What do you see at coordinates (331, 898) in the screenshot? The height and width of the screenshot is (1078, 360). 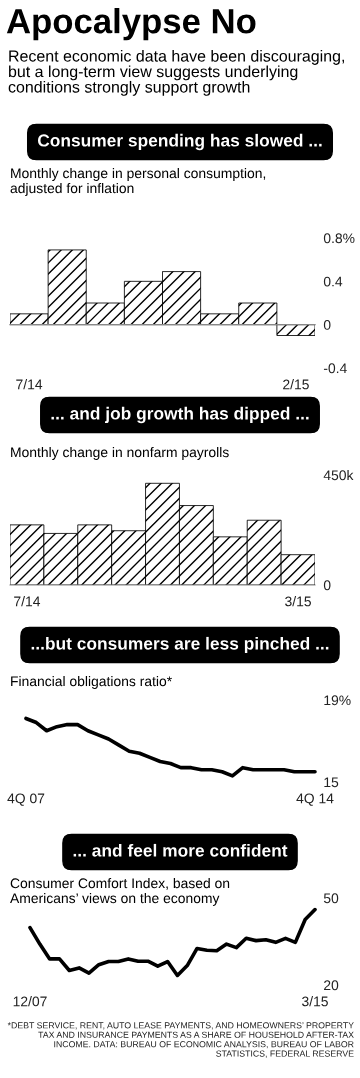 I see `y-tick-label: 50` at bounding box center [331, 898].